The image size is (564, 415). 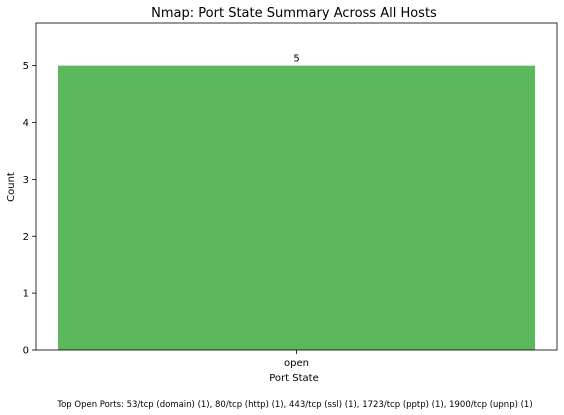 I want to click on x-tick-label-open: open, so click(x=296, y=363).